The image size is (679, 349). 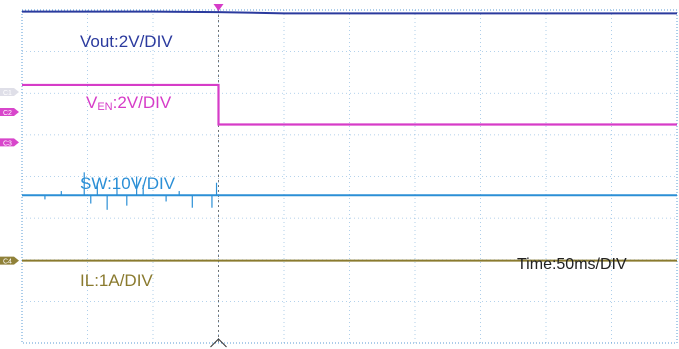 I want to click on channel-marker-label: C3, so click(x=7, y=143).